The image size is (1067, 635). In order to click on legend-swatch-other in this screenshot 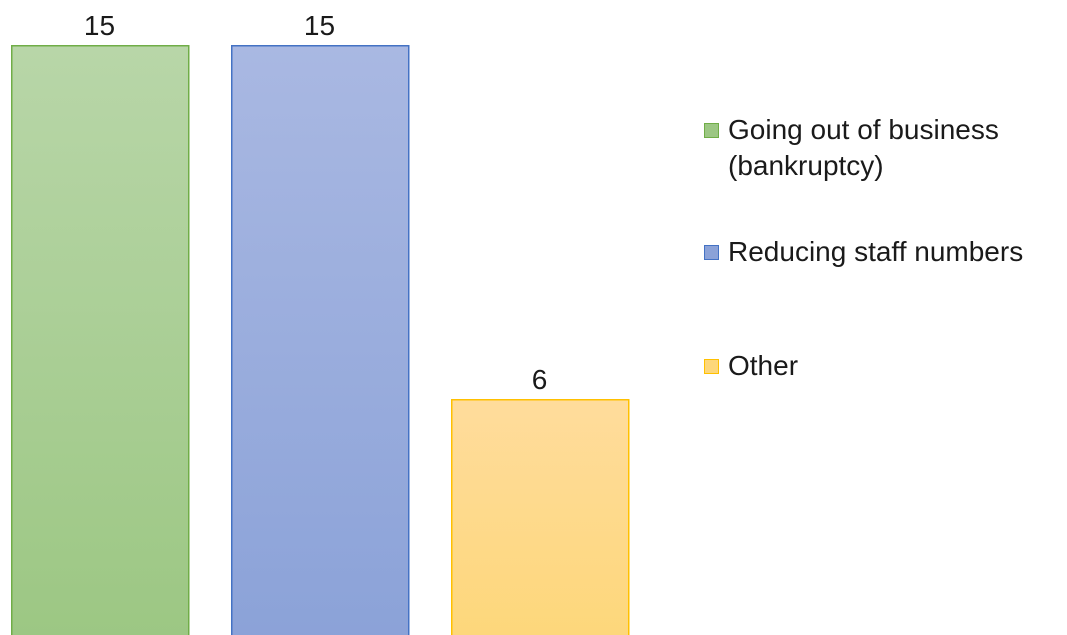, I will do `click(711, 366)`.